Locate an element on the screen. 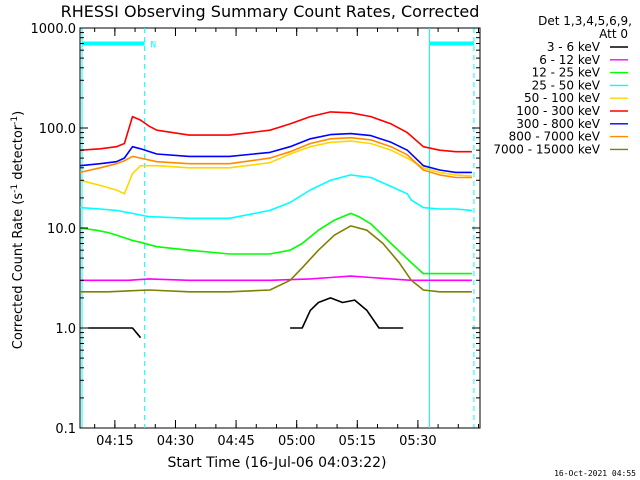  y-axis-label-sup2: -1 is located at coordinates (15, 120).